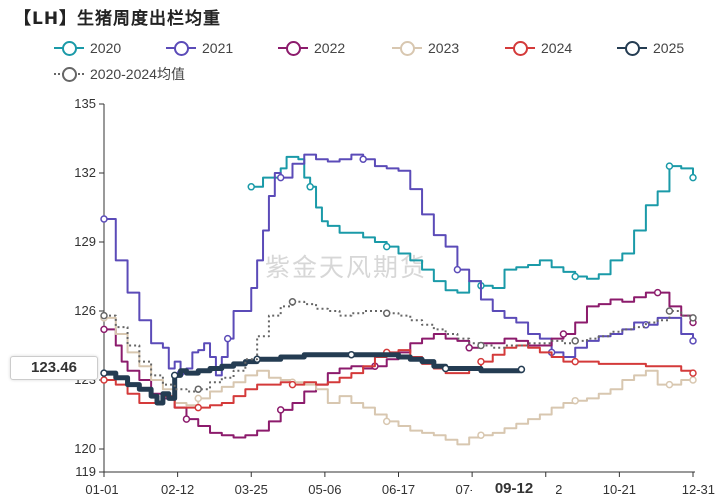 This screenshot has height=503, width=718. What do you see at coordinates (101, 489) in the screenshot?
I see `x-tick-label: 01-01` at bounding box center [101, 489].